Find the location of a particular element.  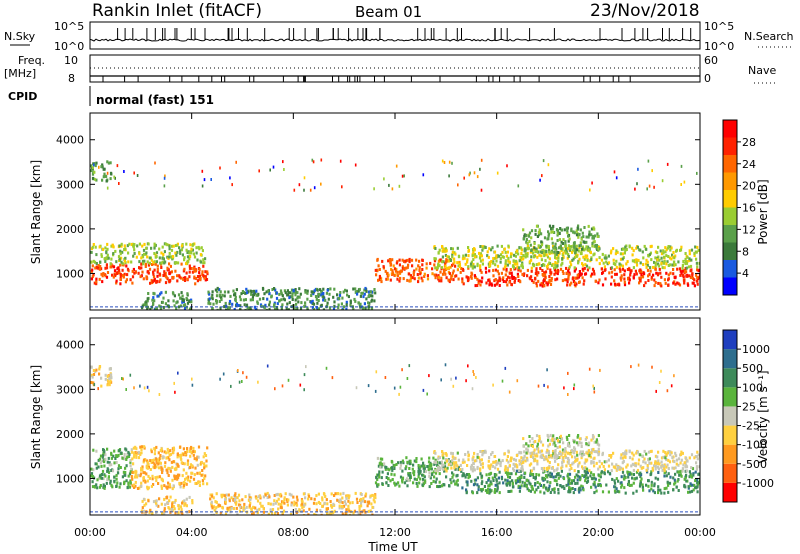

y-tick-label: 3000 is located at coordinates (70, 184).